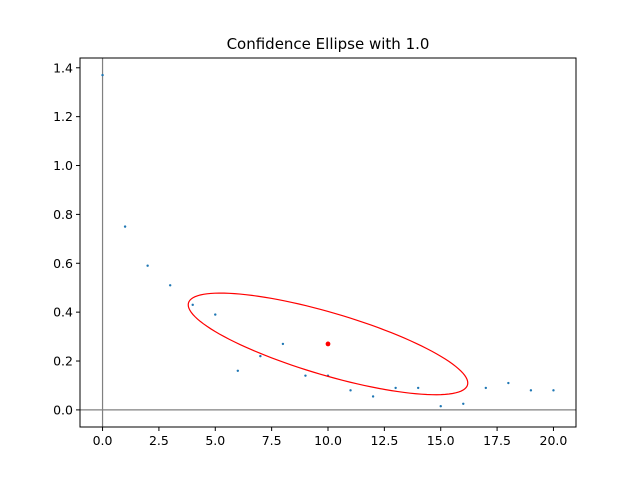 Image resolution: width=640 pixels, height=480 pixels. Describe the element at coordinates (103, 440) in the screenshot. I see `x-tick-label: 0.0` at that location.